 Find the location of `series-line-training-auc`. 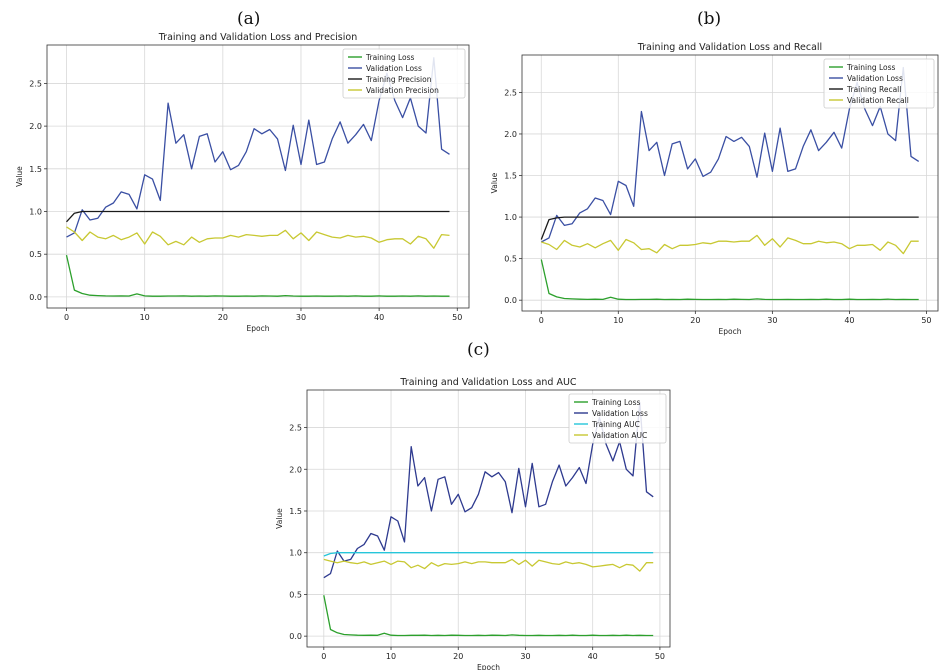

series-line-training-auc is located at coordinates (488, 554).